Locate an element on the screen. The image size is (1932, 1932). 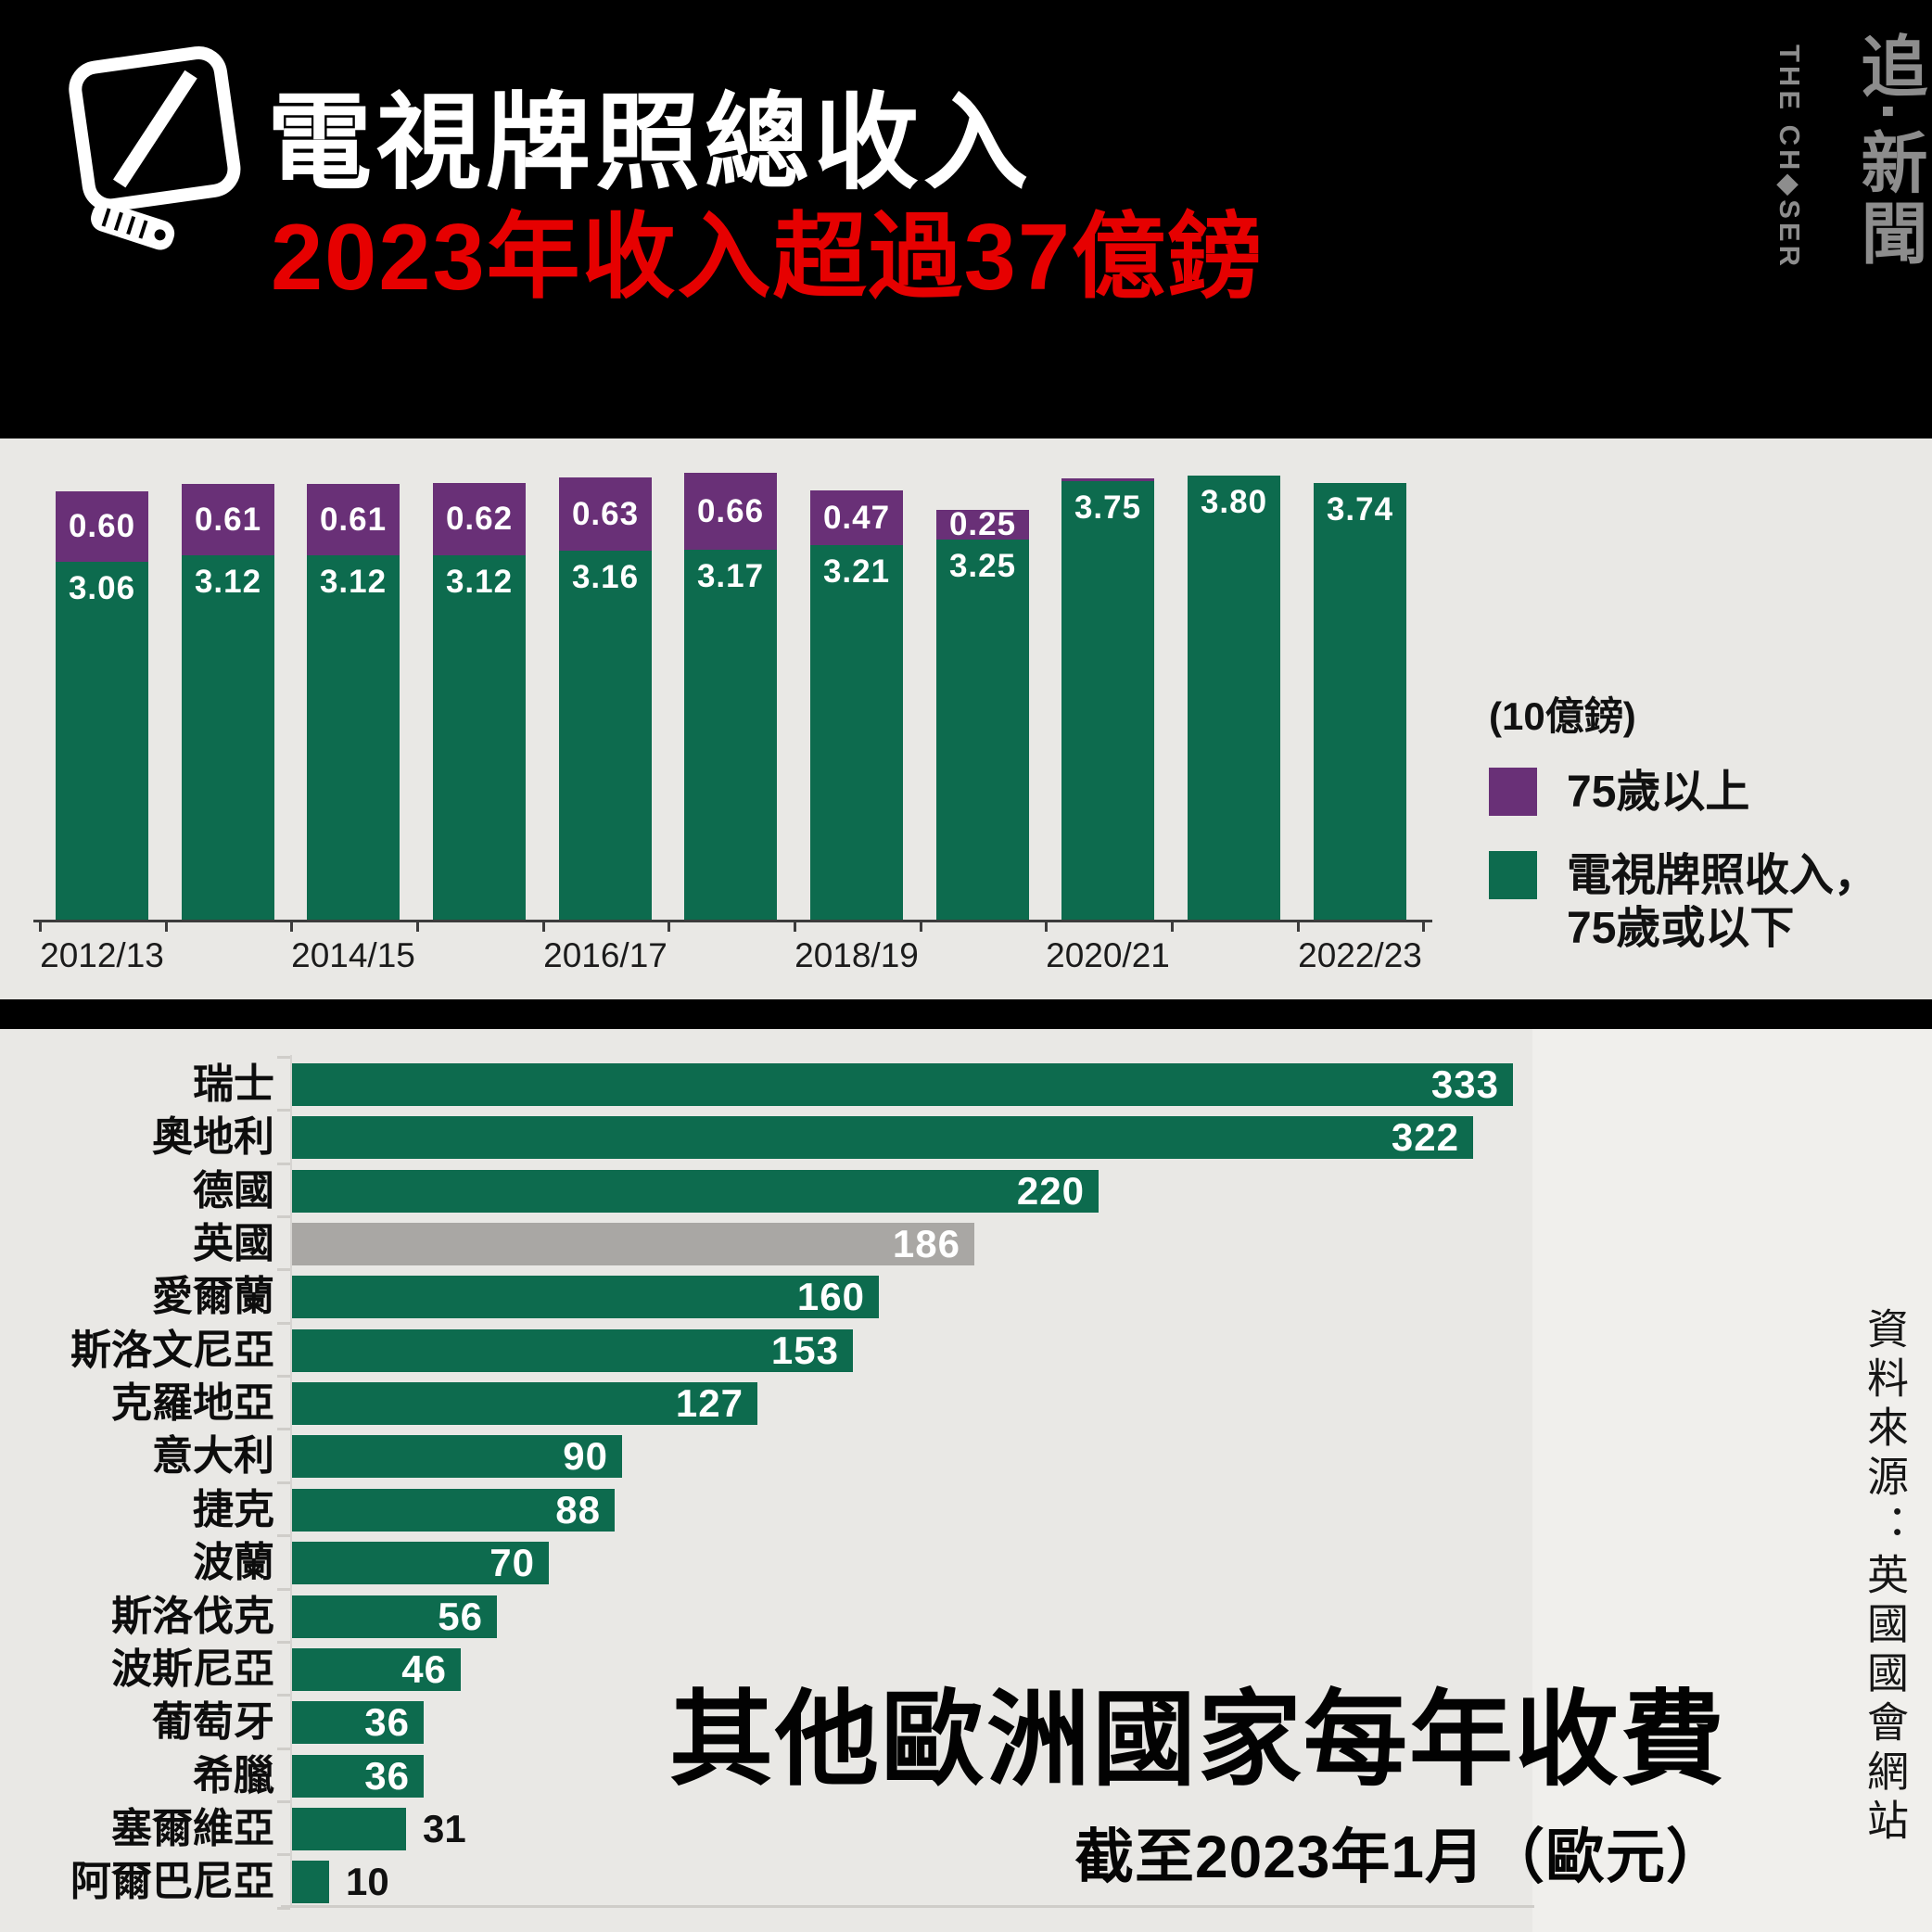
bar-segment-over75: 0.63 is located at coordinates (605, 514).